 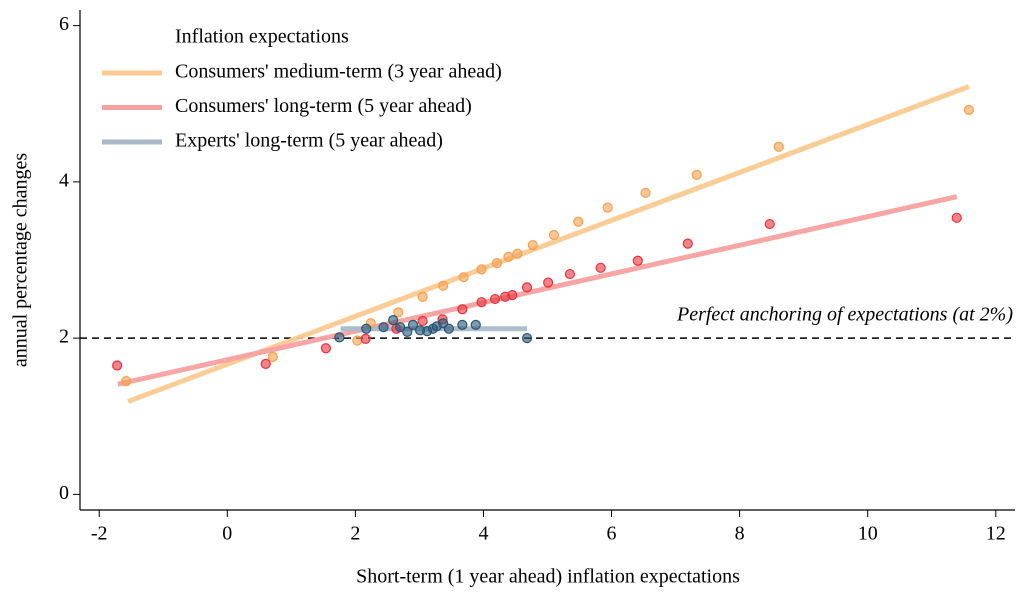 I want to click on x-tick-label: 12, so click(x=996, y=534).